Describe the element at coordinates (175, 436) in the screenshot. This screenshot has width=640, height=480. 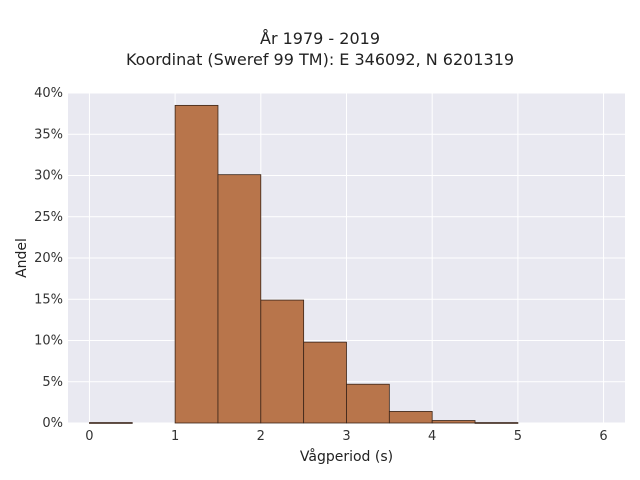
I see `x-tick-label: 1` at that location.